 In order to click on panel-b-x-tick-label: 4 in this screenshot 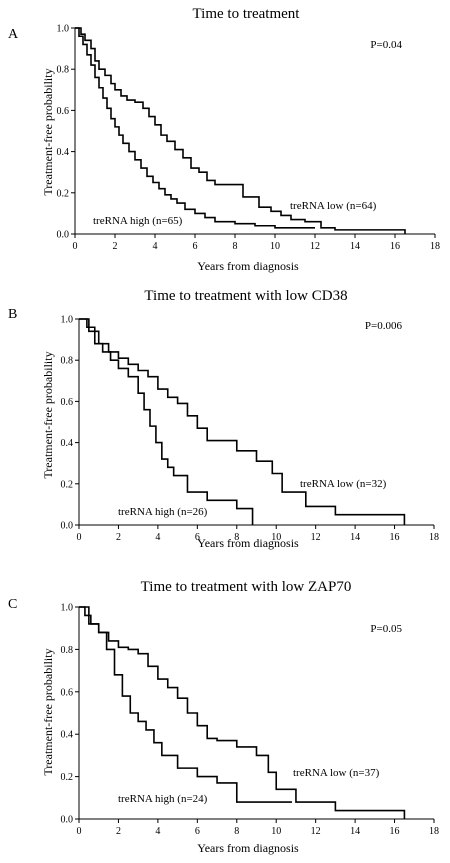, I will do `click(157, 537)`.